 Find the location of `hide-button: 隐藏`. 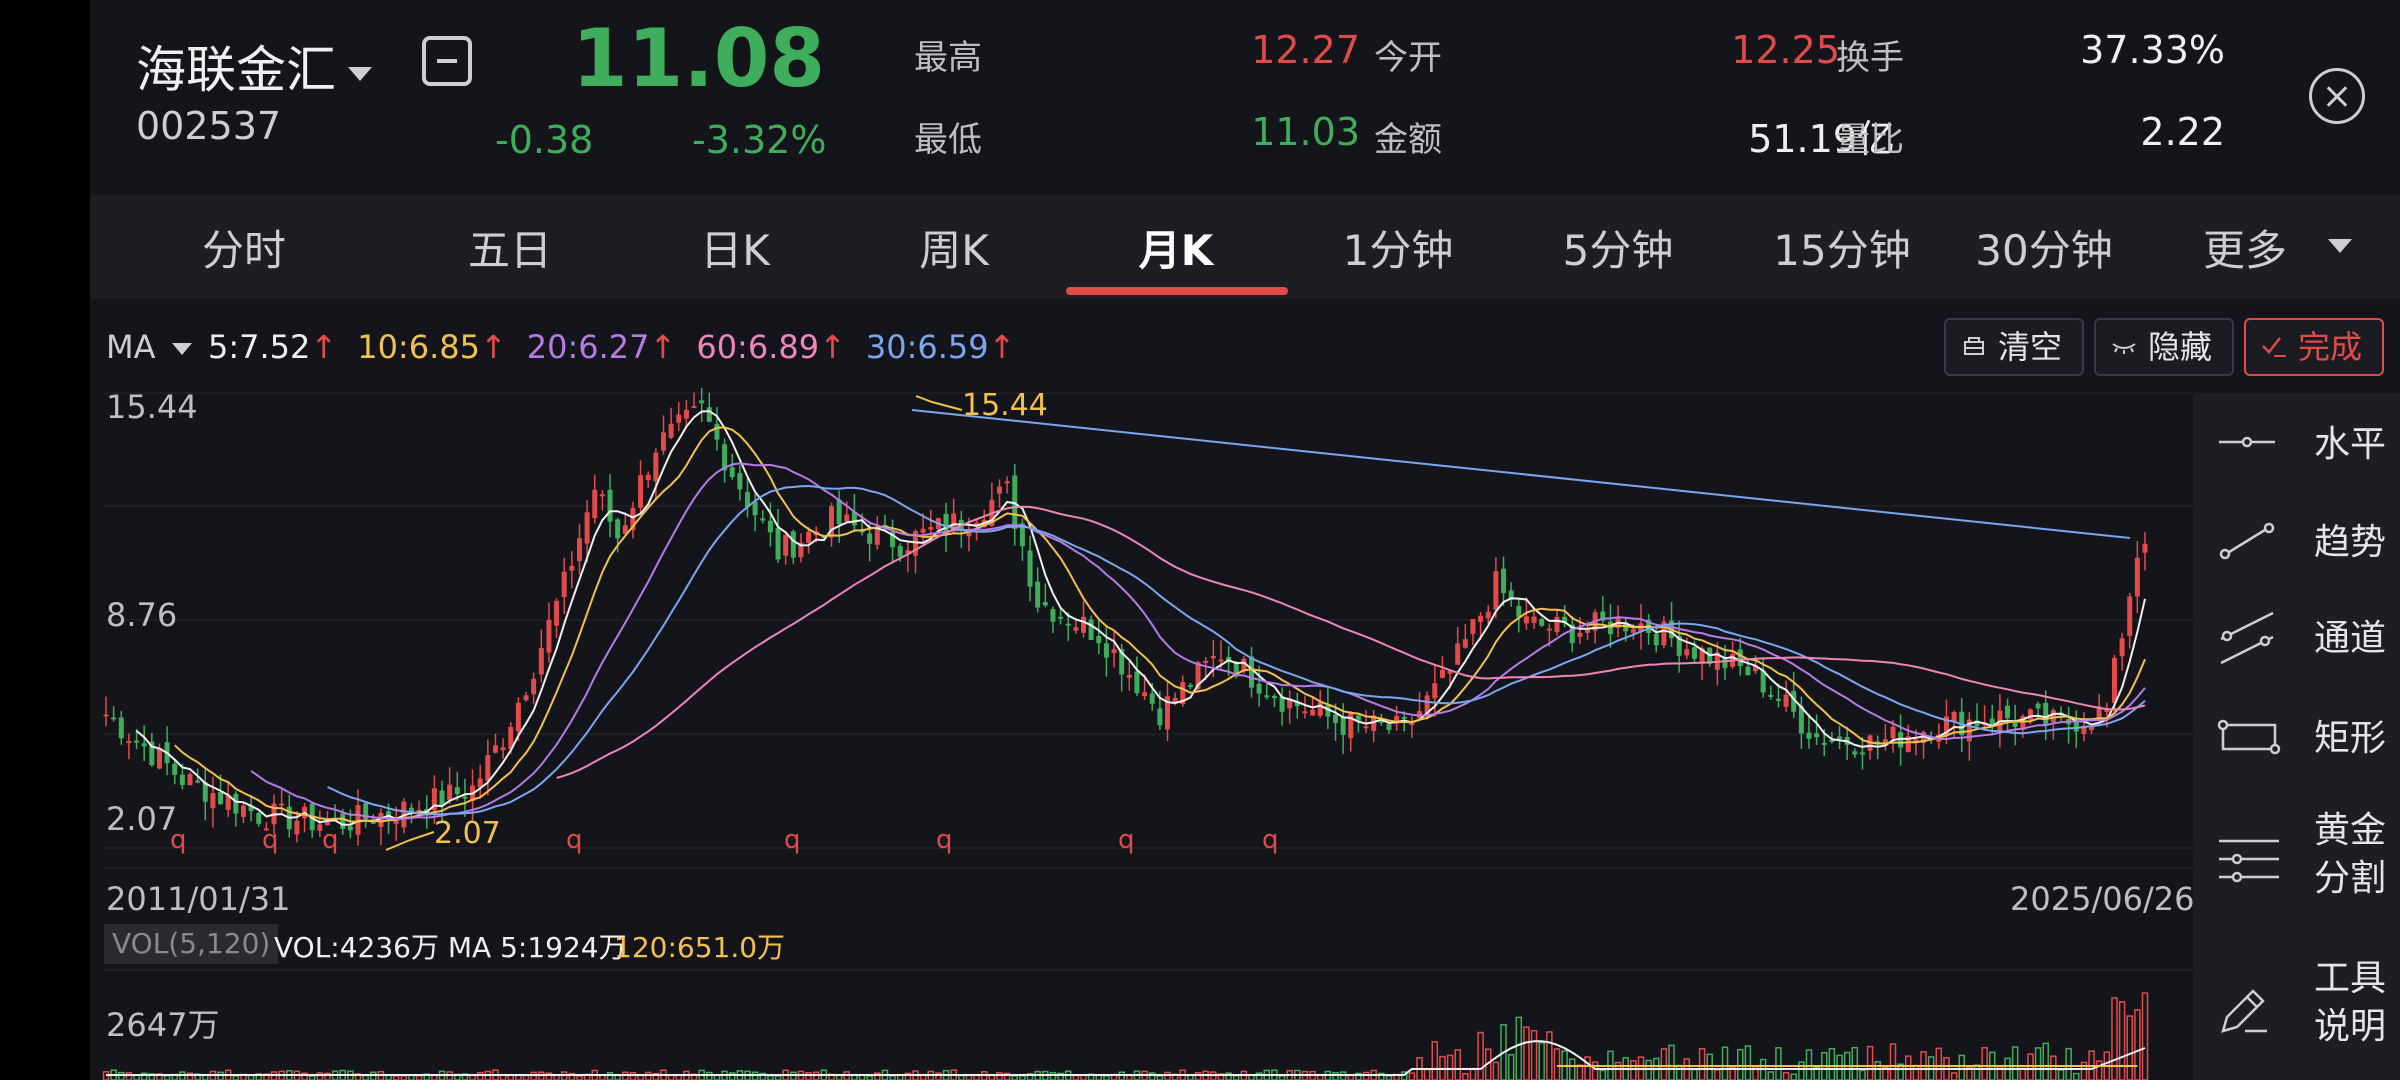

hide-button: 隐藏 is located at coordinates (2164, 347).